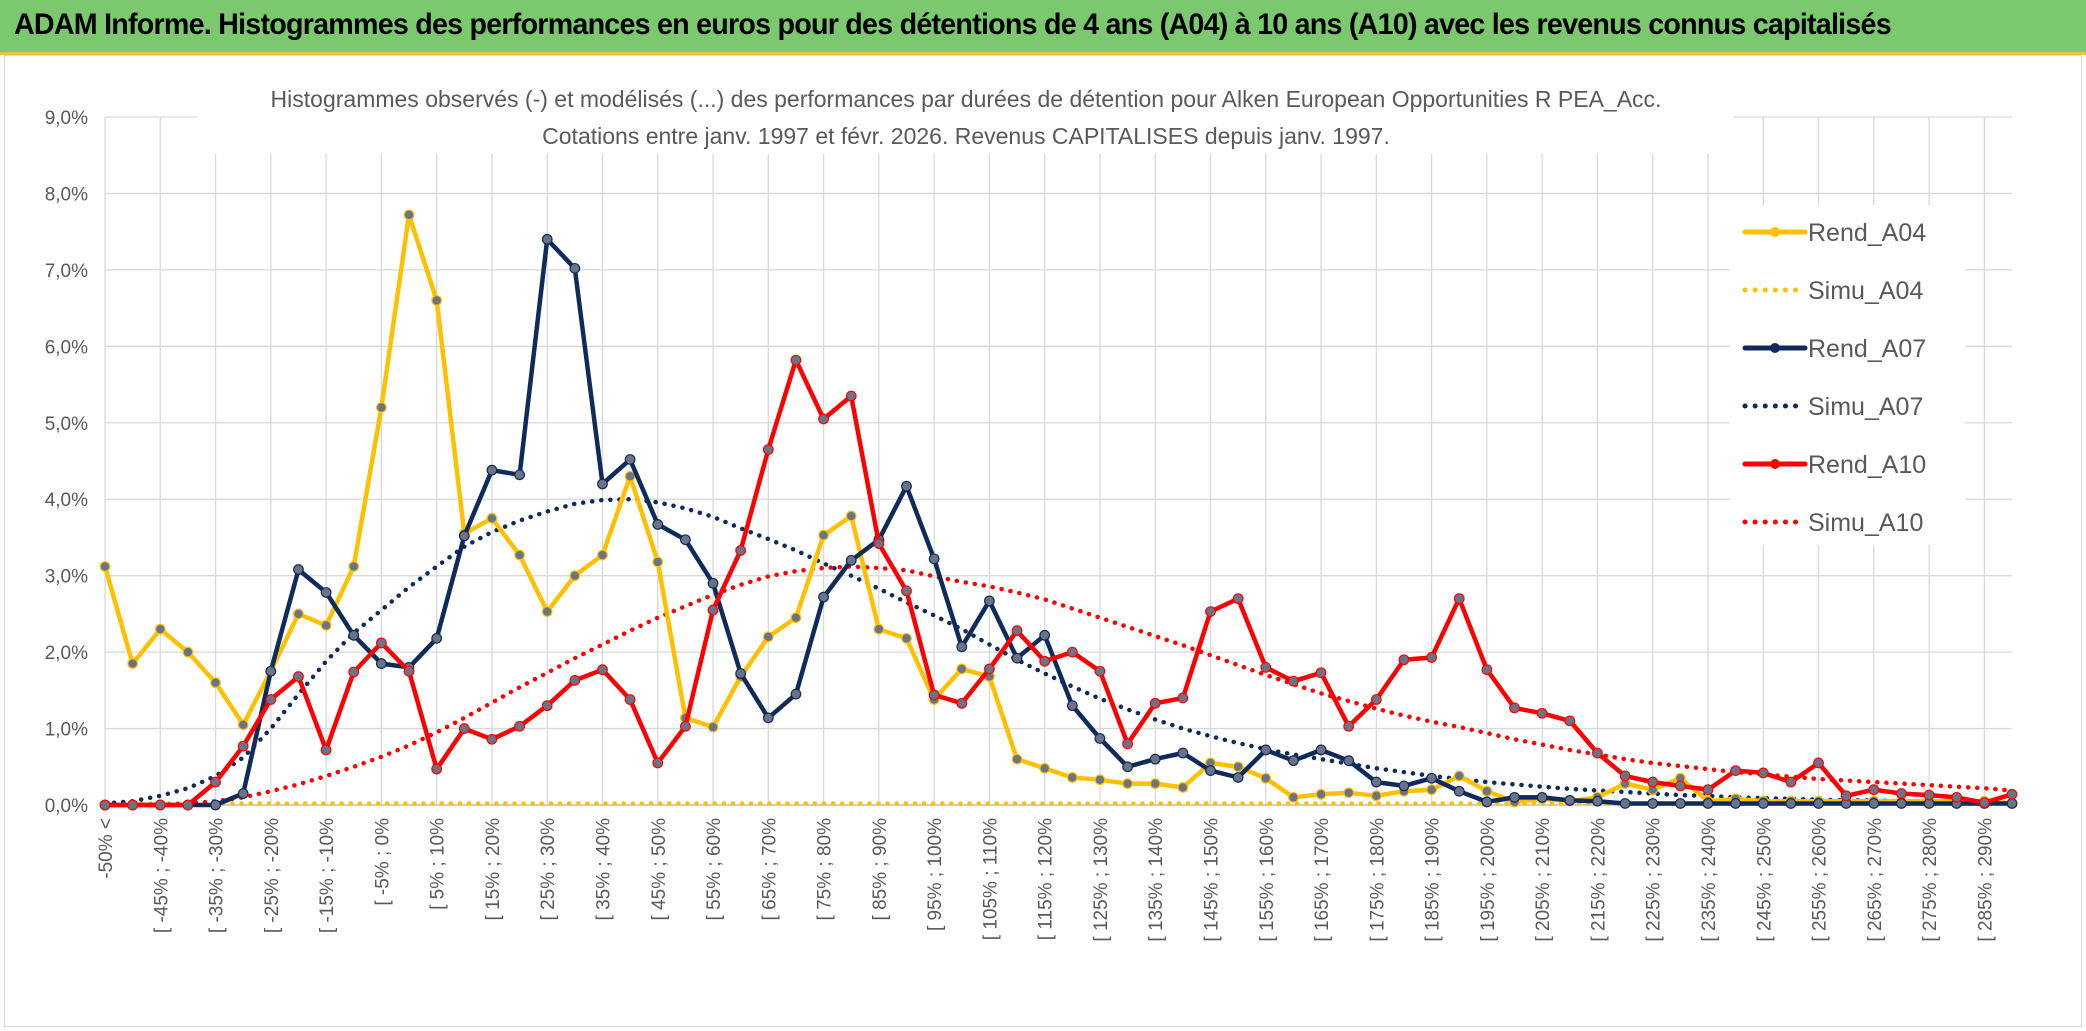  Describe the element at coordinates (66, 347) in the screenshot. I see `y-tick-label: 6,0%` at that location.